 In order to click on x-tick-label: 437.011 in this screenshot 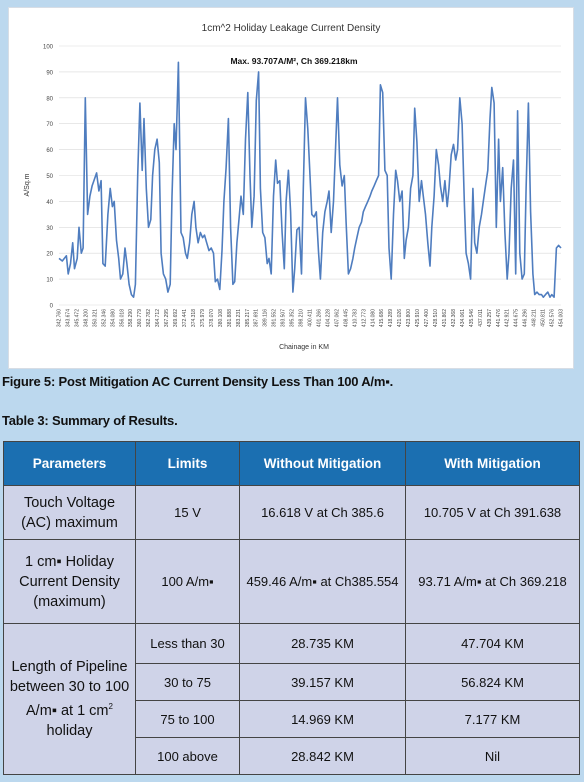, I will do `click(481, 318)`.